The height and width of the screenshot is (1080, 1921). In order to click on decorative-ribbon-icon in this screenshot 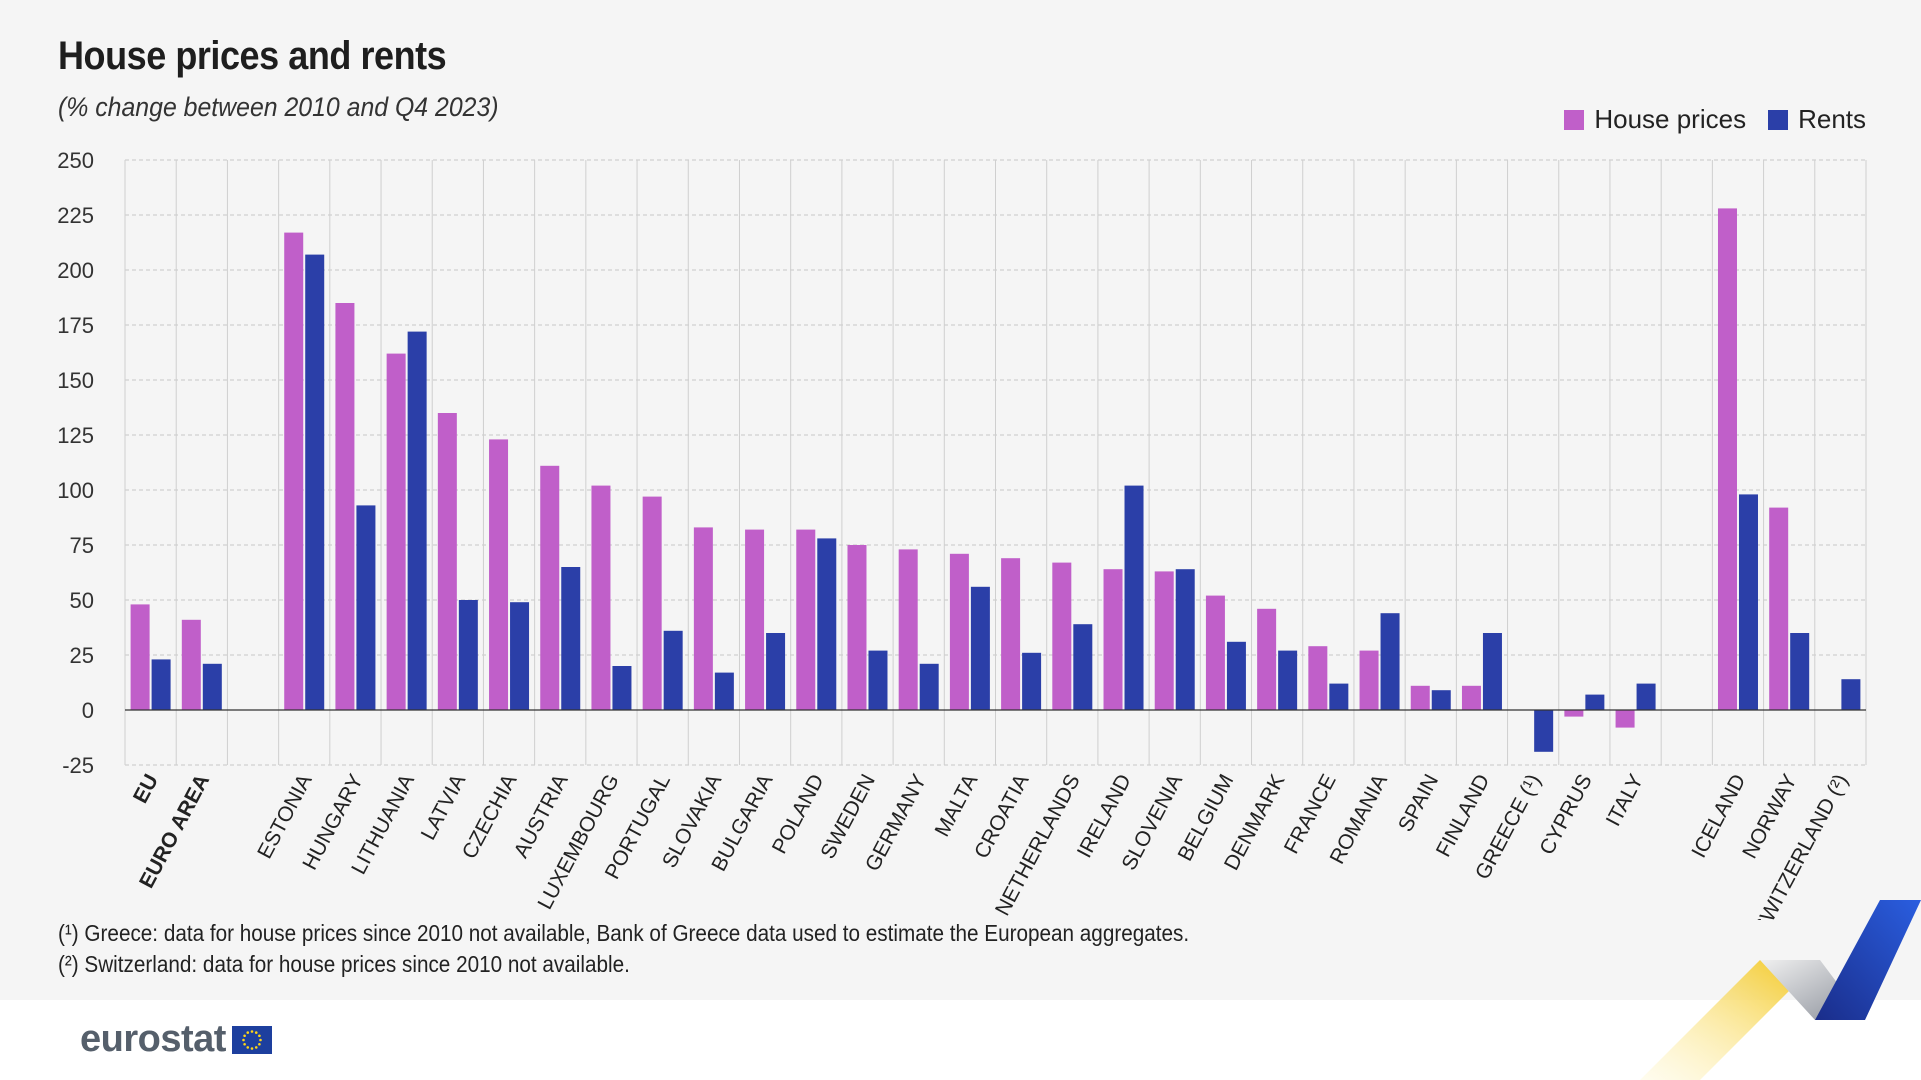, I will do `click(1780, 990)`.